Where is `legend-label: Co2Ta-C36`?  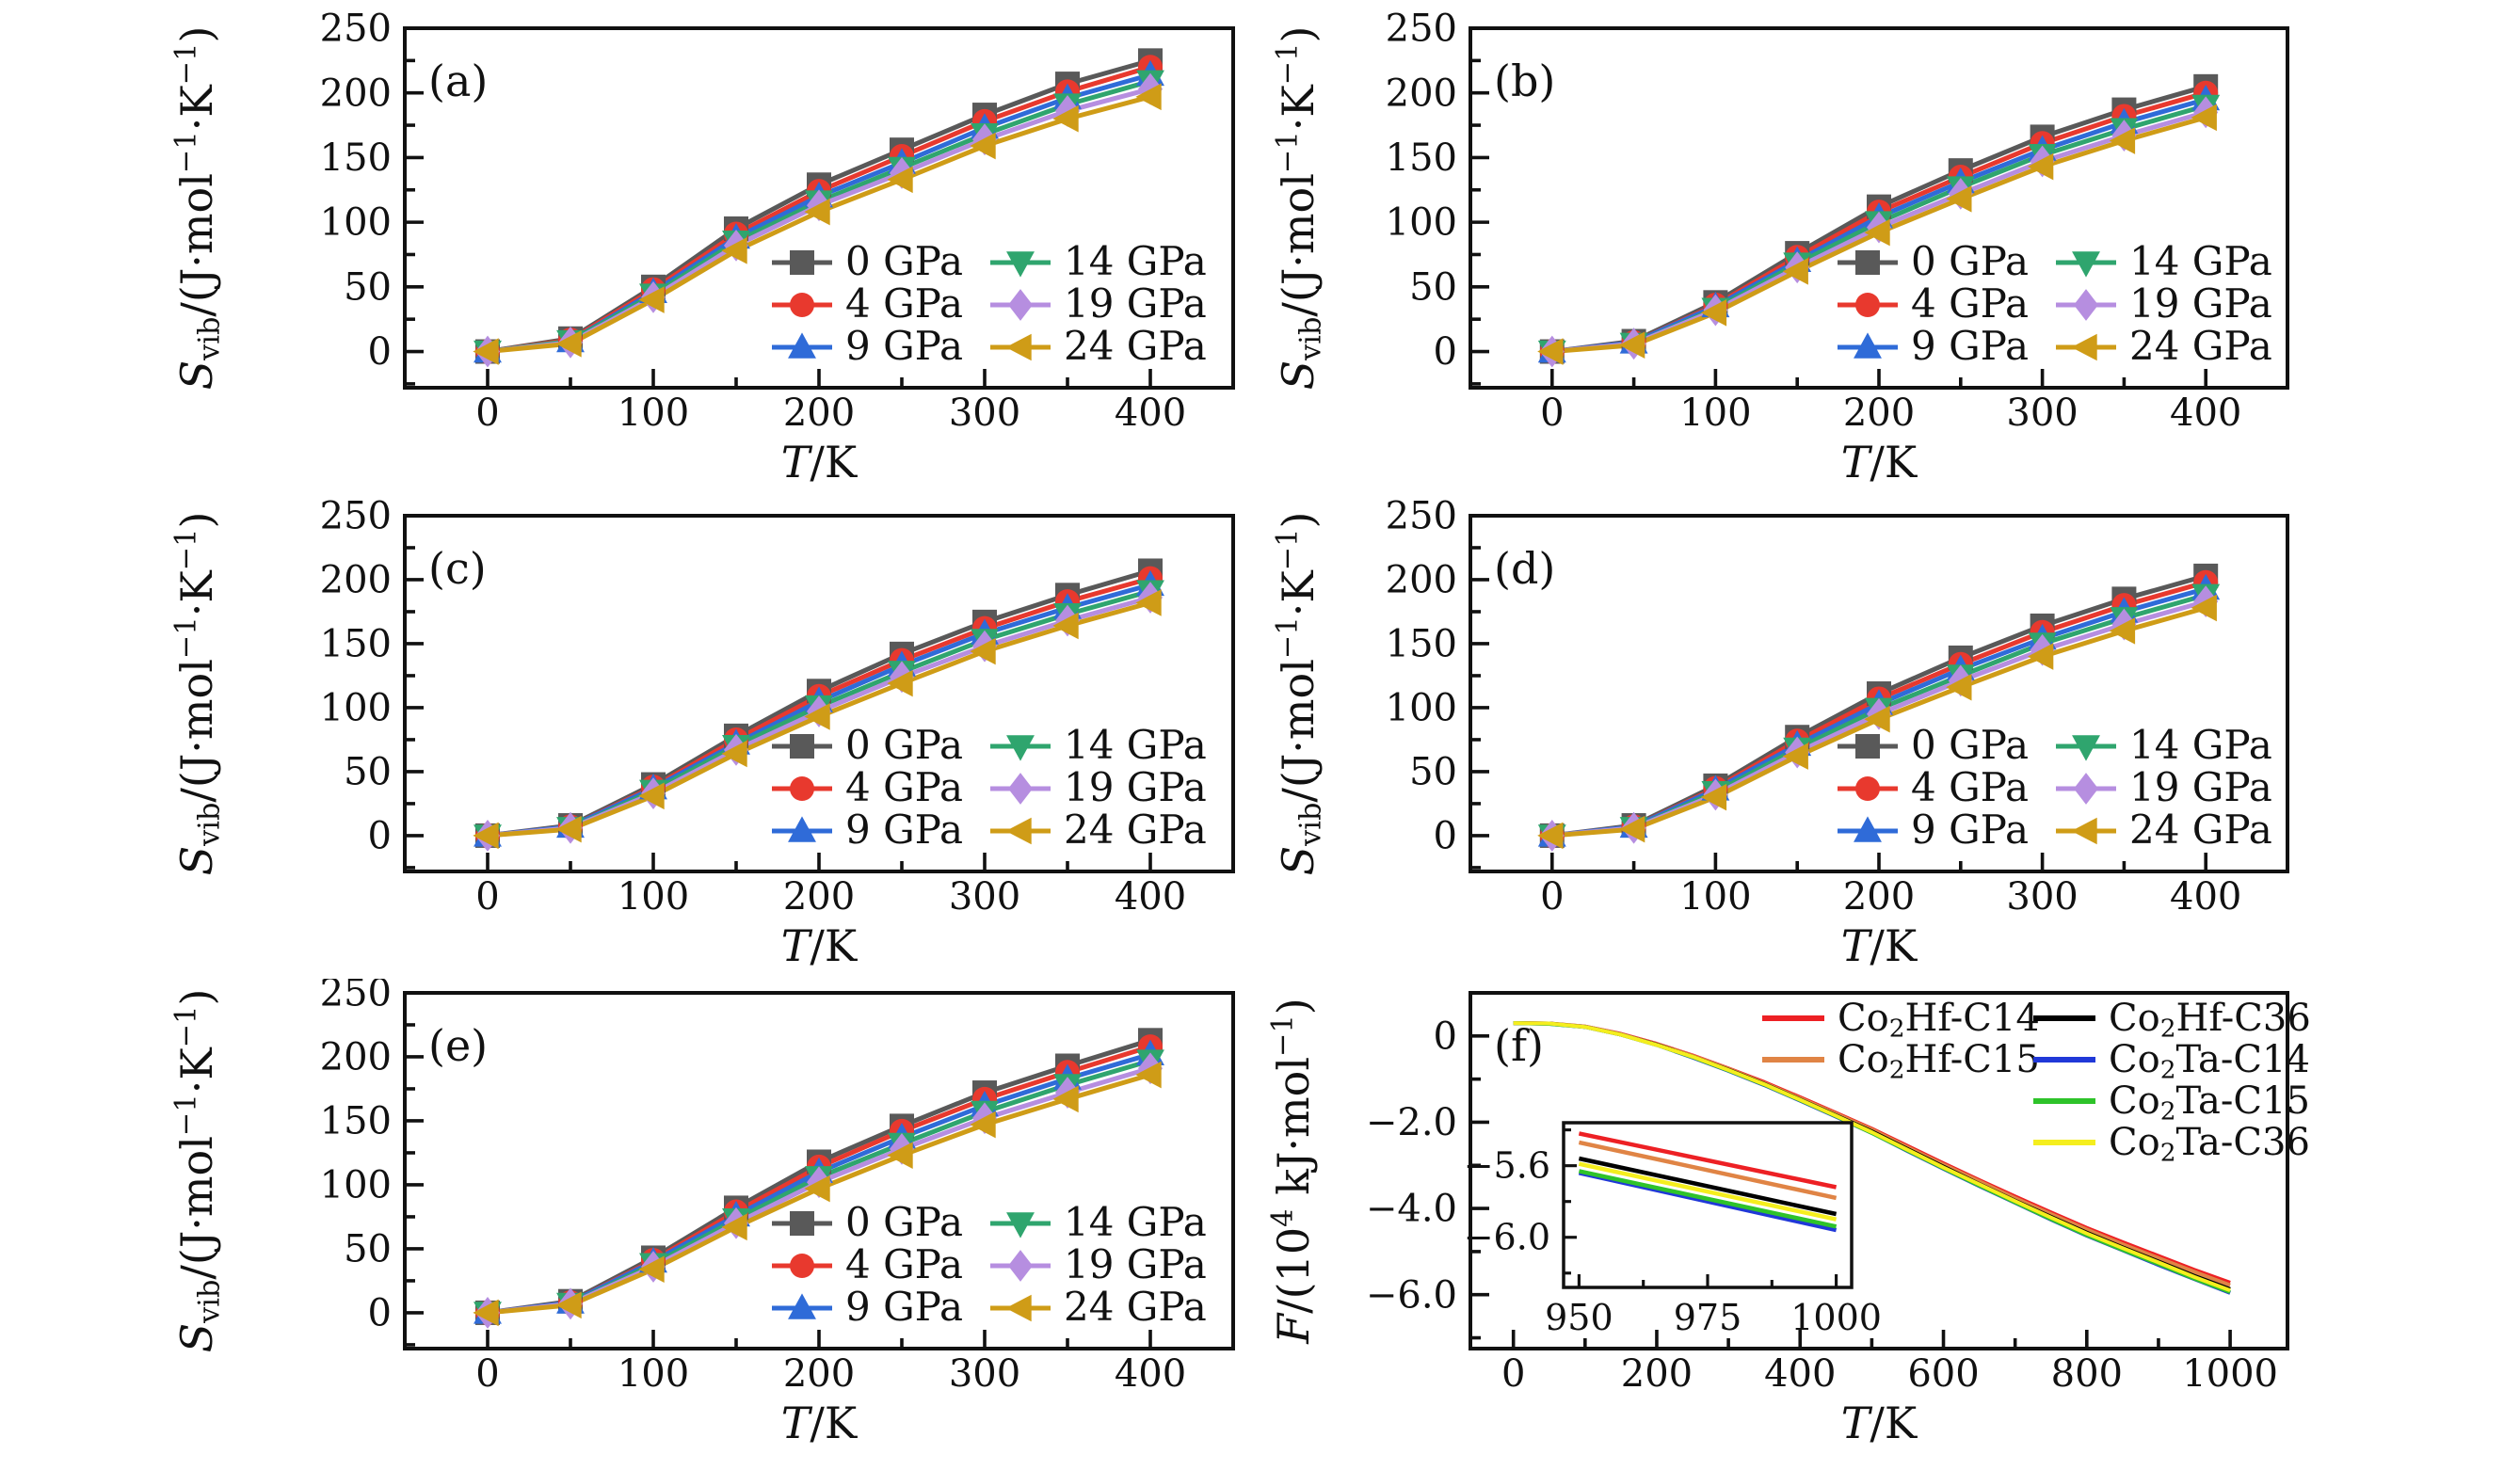 legend-label: Co2Ta-C36 is located at coordinates (2209, 1144).